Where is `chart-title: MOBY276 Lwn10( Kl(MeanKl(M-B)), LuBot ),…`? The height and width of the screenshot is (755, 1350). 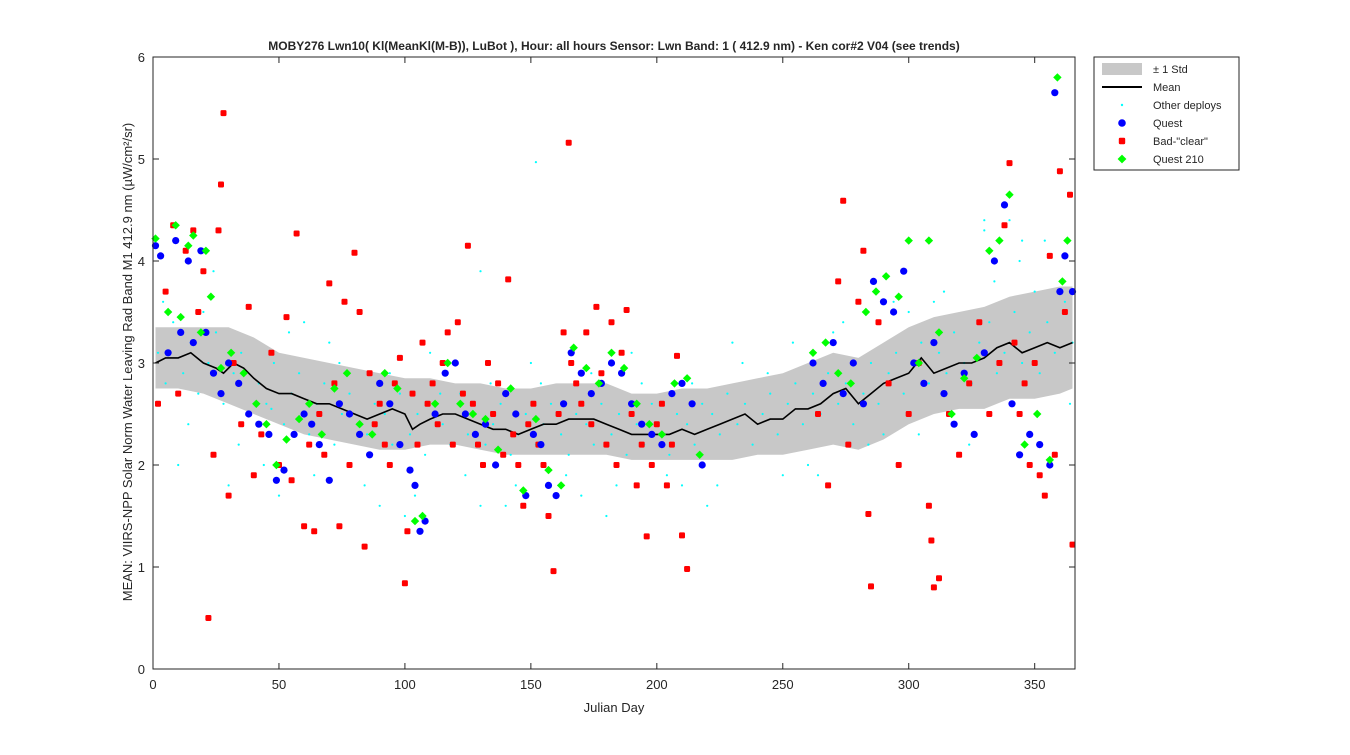 chart-title: MOBY276 Lwn10( Kl(MeanKl(M-B)), LuBot ),… is located at coordinates (613, 46).